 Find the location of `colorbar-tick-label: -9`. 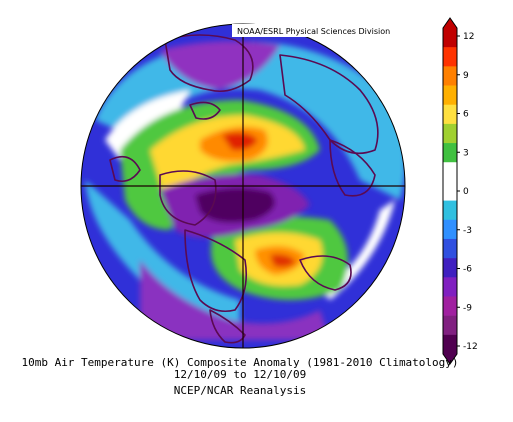

colorbar-tick-label: -9 is located at coordinates (467, 308).